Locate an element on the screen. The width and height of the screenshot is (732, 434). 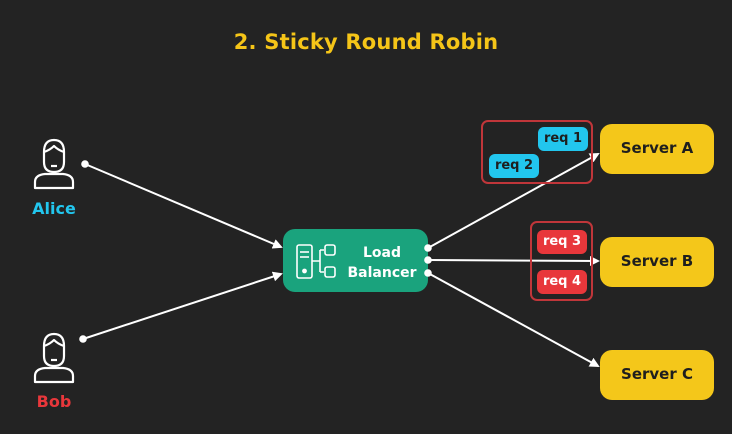
load-balancer-label-line2: Balancer is located at coordinates (382, 273).